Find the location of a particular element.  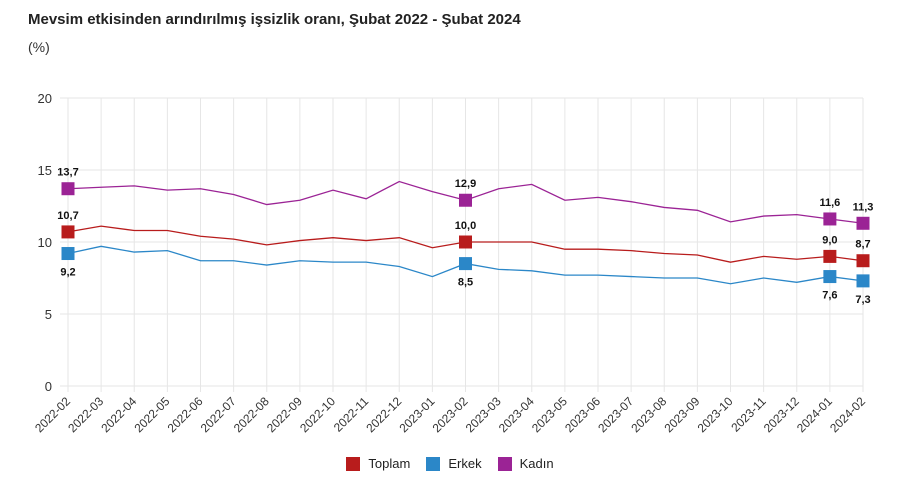

data-label-kad-n: 12,9 is located at coordinates (465, 184).